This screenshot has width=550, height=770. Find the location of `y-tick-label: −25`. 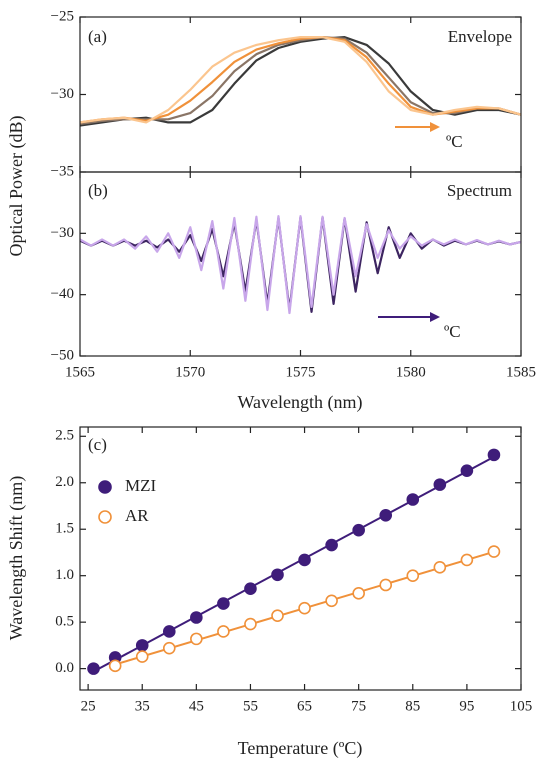

y-tick-label: −25 is located at coordinates (62, 16).